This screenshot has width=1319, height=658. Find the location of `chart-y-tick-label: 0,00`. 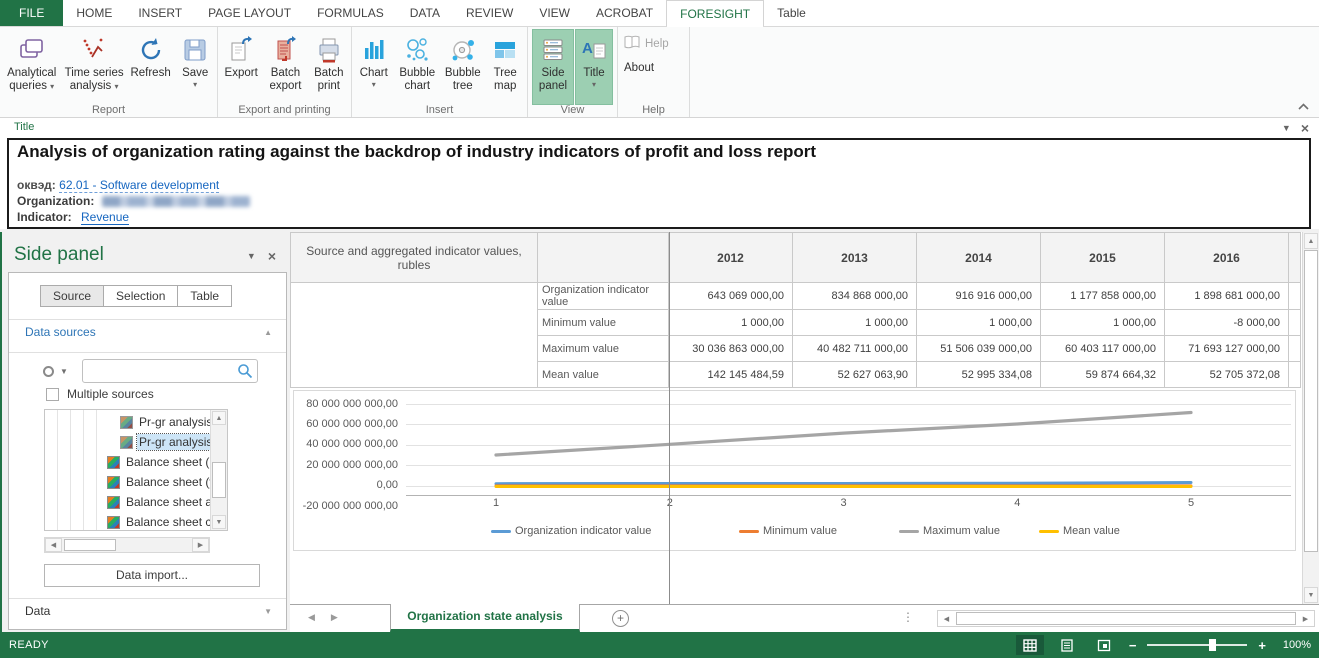

chart-y-tick-label: 0,00 is located at coordinates (387, 485).